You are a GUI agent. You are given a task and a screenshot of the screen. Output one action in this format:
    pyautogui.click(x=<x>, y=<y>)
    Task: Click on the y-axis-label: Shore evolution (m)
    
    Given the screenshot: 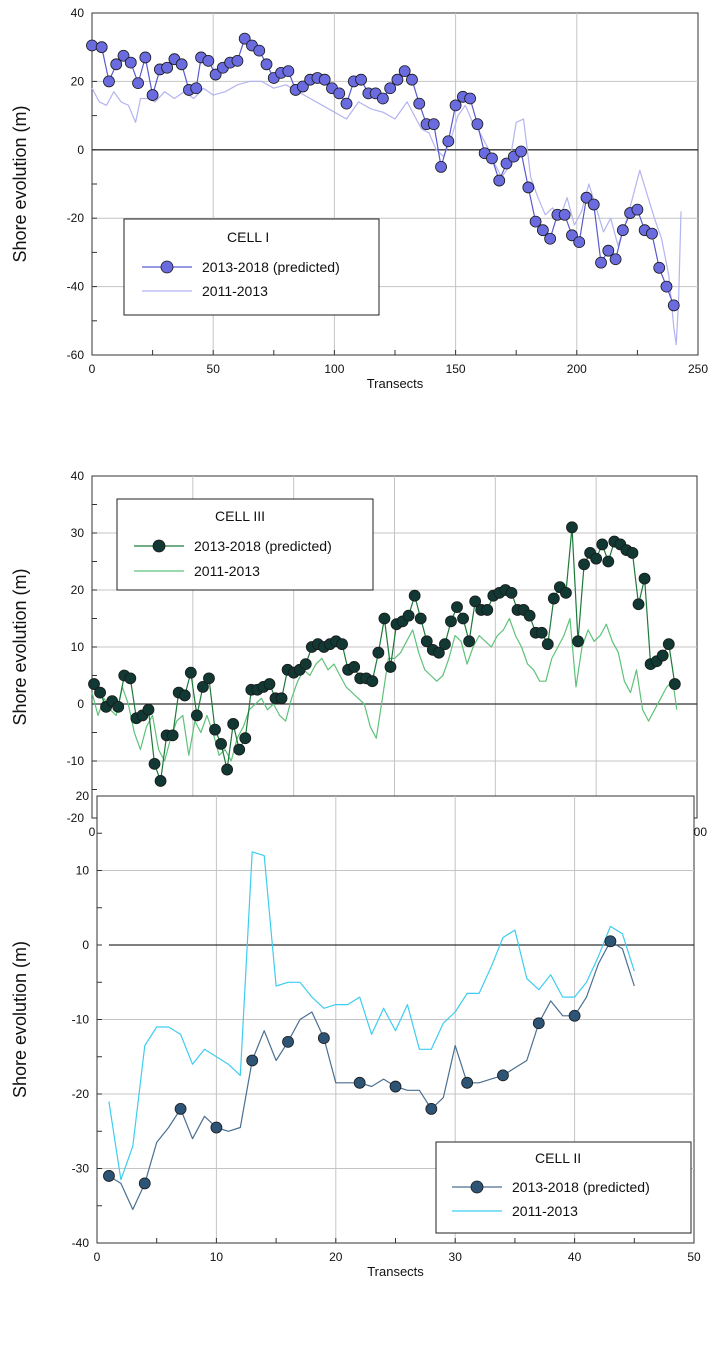 What is the action you would take?
    pyautogui.click(x=20, y=646)
    